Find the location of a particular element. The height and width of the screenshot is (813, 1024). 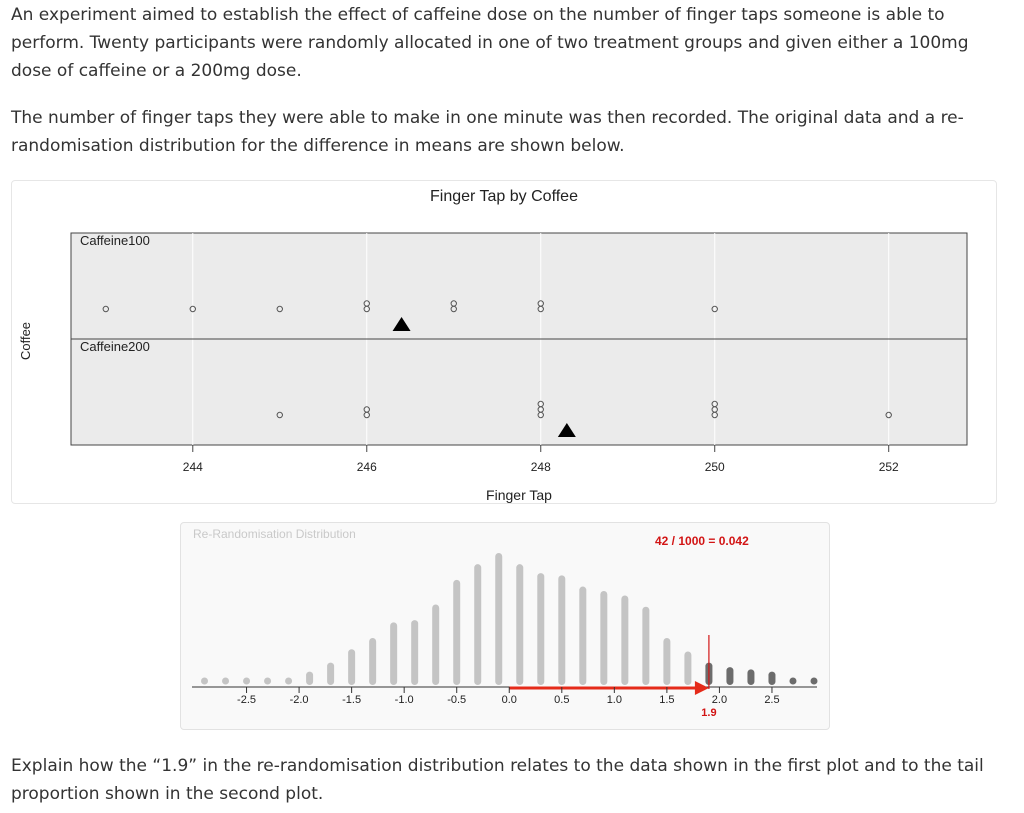

group-label: Caffeine100 is located at coordinates (115, 240).